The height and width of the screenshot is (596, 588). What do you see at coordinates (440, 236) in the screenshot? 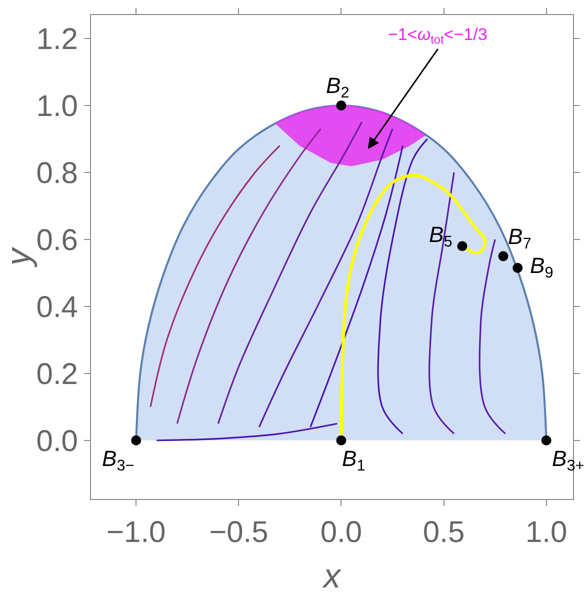
I see `annotation: B$_{5}$` at bounding box center [440, 236].